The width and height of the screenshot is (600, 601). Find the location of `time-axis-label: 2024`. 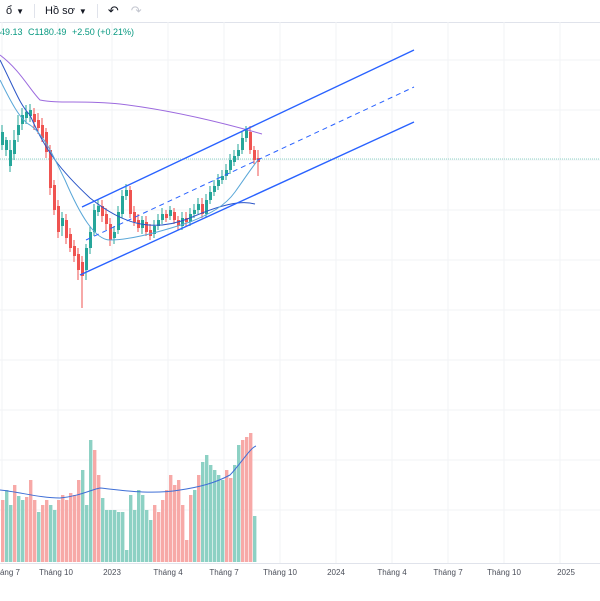

time-axis-label: 2024 is located at coordinates (336, 572).